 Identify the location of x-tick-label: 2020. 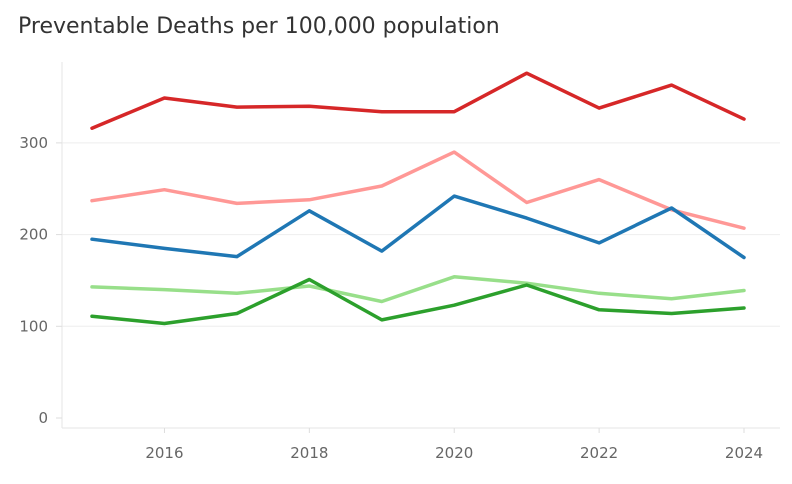
(454, 453).